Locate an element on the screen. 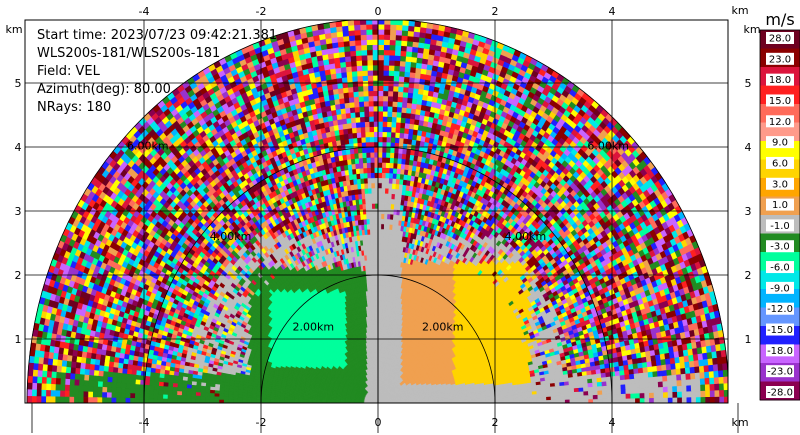 This screenshot has height=435, width=800. info-line: Azimuth(deg): 80.00 is located at coordinates (104, 89).